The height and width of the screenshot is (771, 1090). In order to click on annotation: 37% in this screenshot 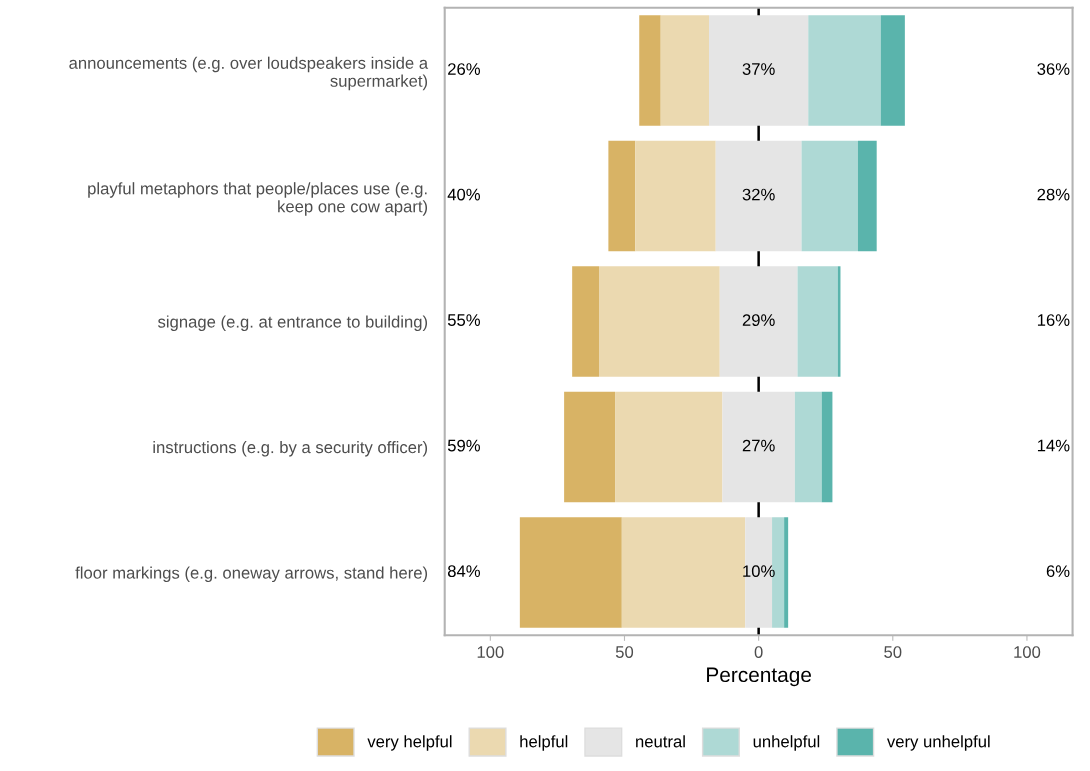, I will do `click(758, 69)`.